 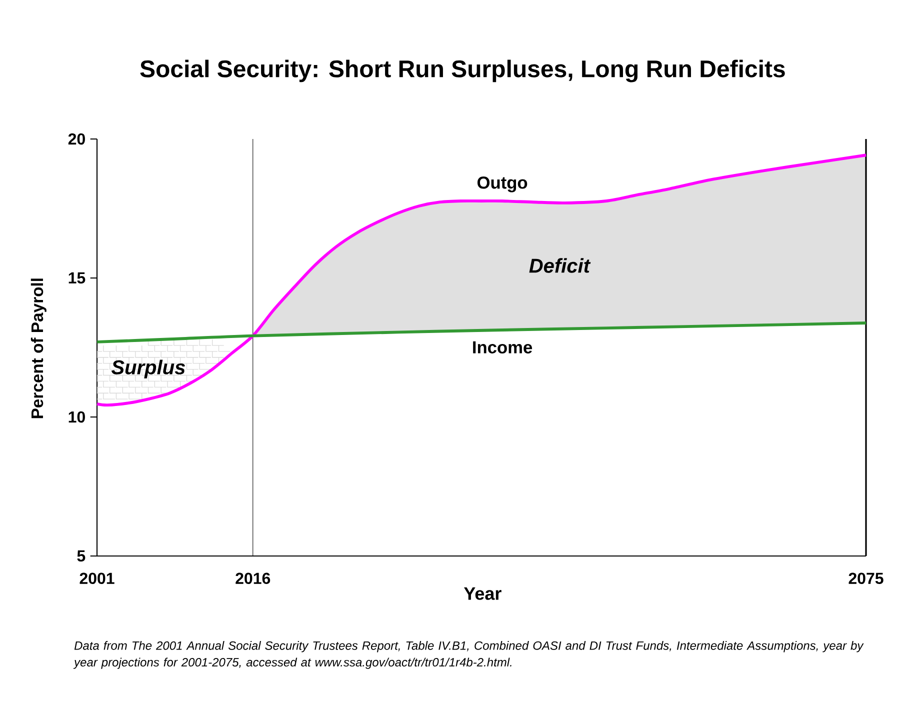 What do you see at coordinates (502, 184) in the screenshot?
I see `series-label: Outgo` at bounding box center [502, 184].